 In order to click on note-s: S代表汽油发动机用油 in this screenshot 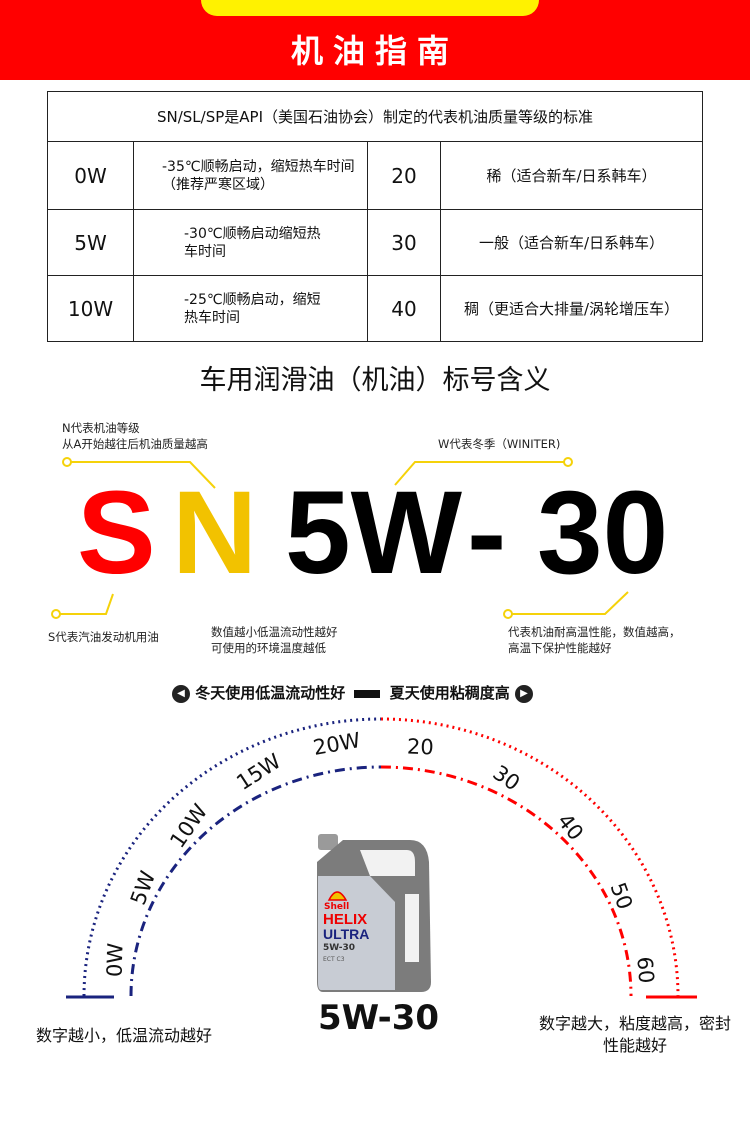, I will do `click(103, 637)`.